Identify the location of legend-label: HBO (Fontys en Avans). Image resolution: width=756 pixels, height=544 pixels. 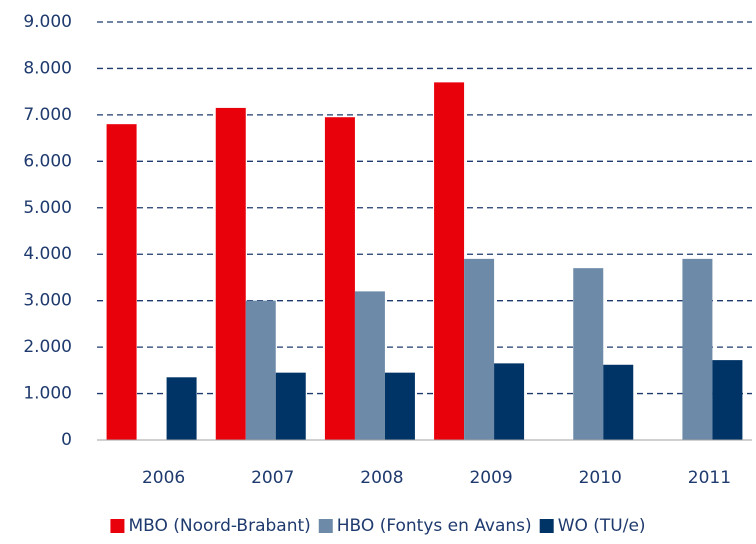
(434, 526).